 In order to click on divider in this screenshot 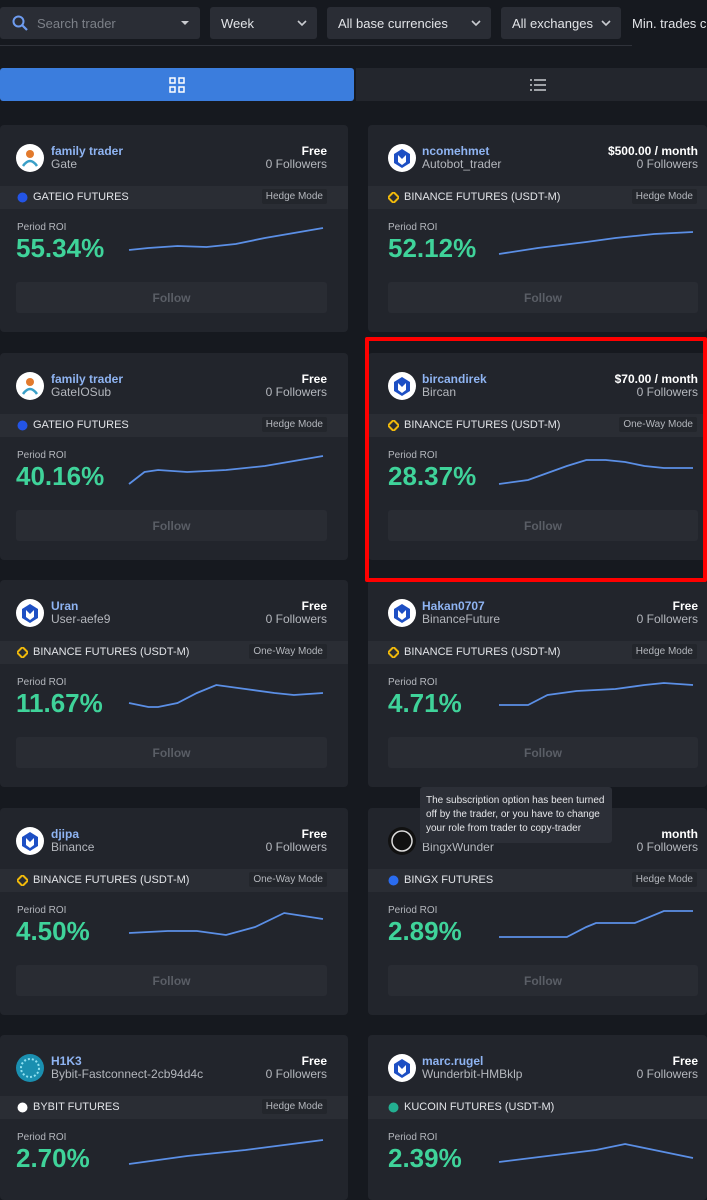, I will do `click(316, 45)`.